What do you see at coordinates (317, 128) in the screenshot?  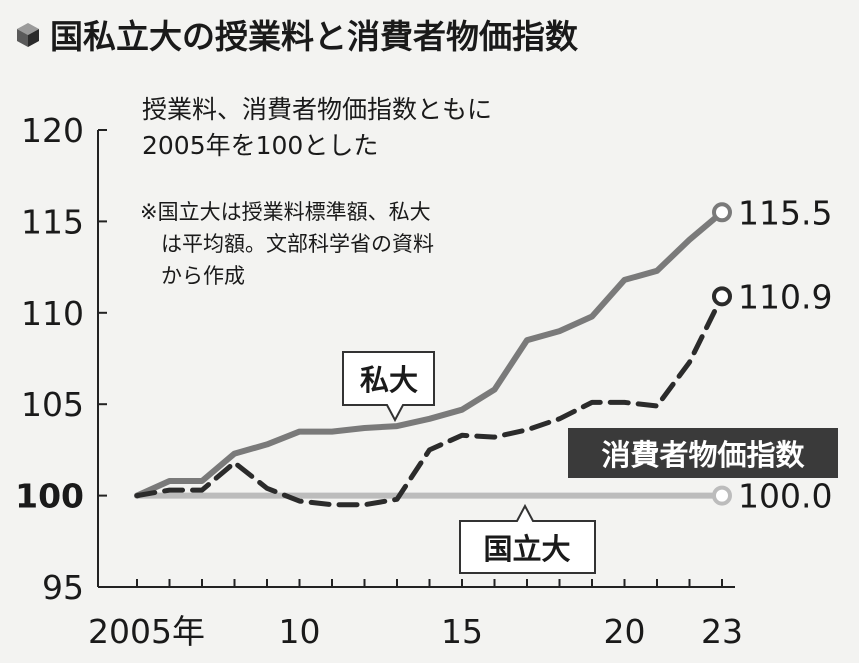 I see `subtitle-note: 授業料、消費者物価指数ともに 2005年を100とした` at bounding box center [317, 128].